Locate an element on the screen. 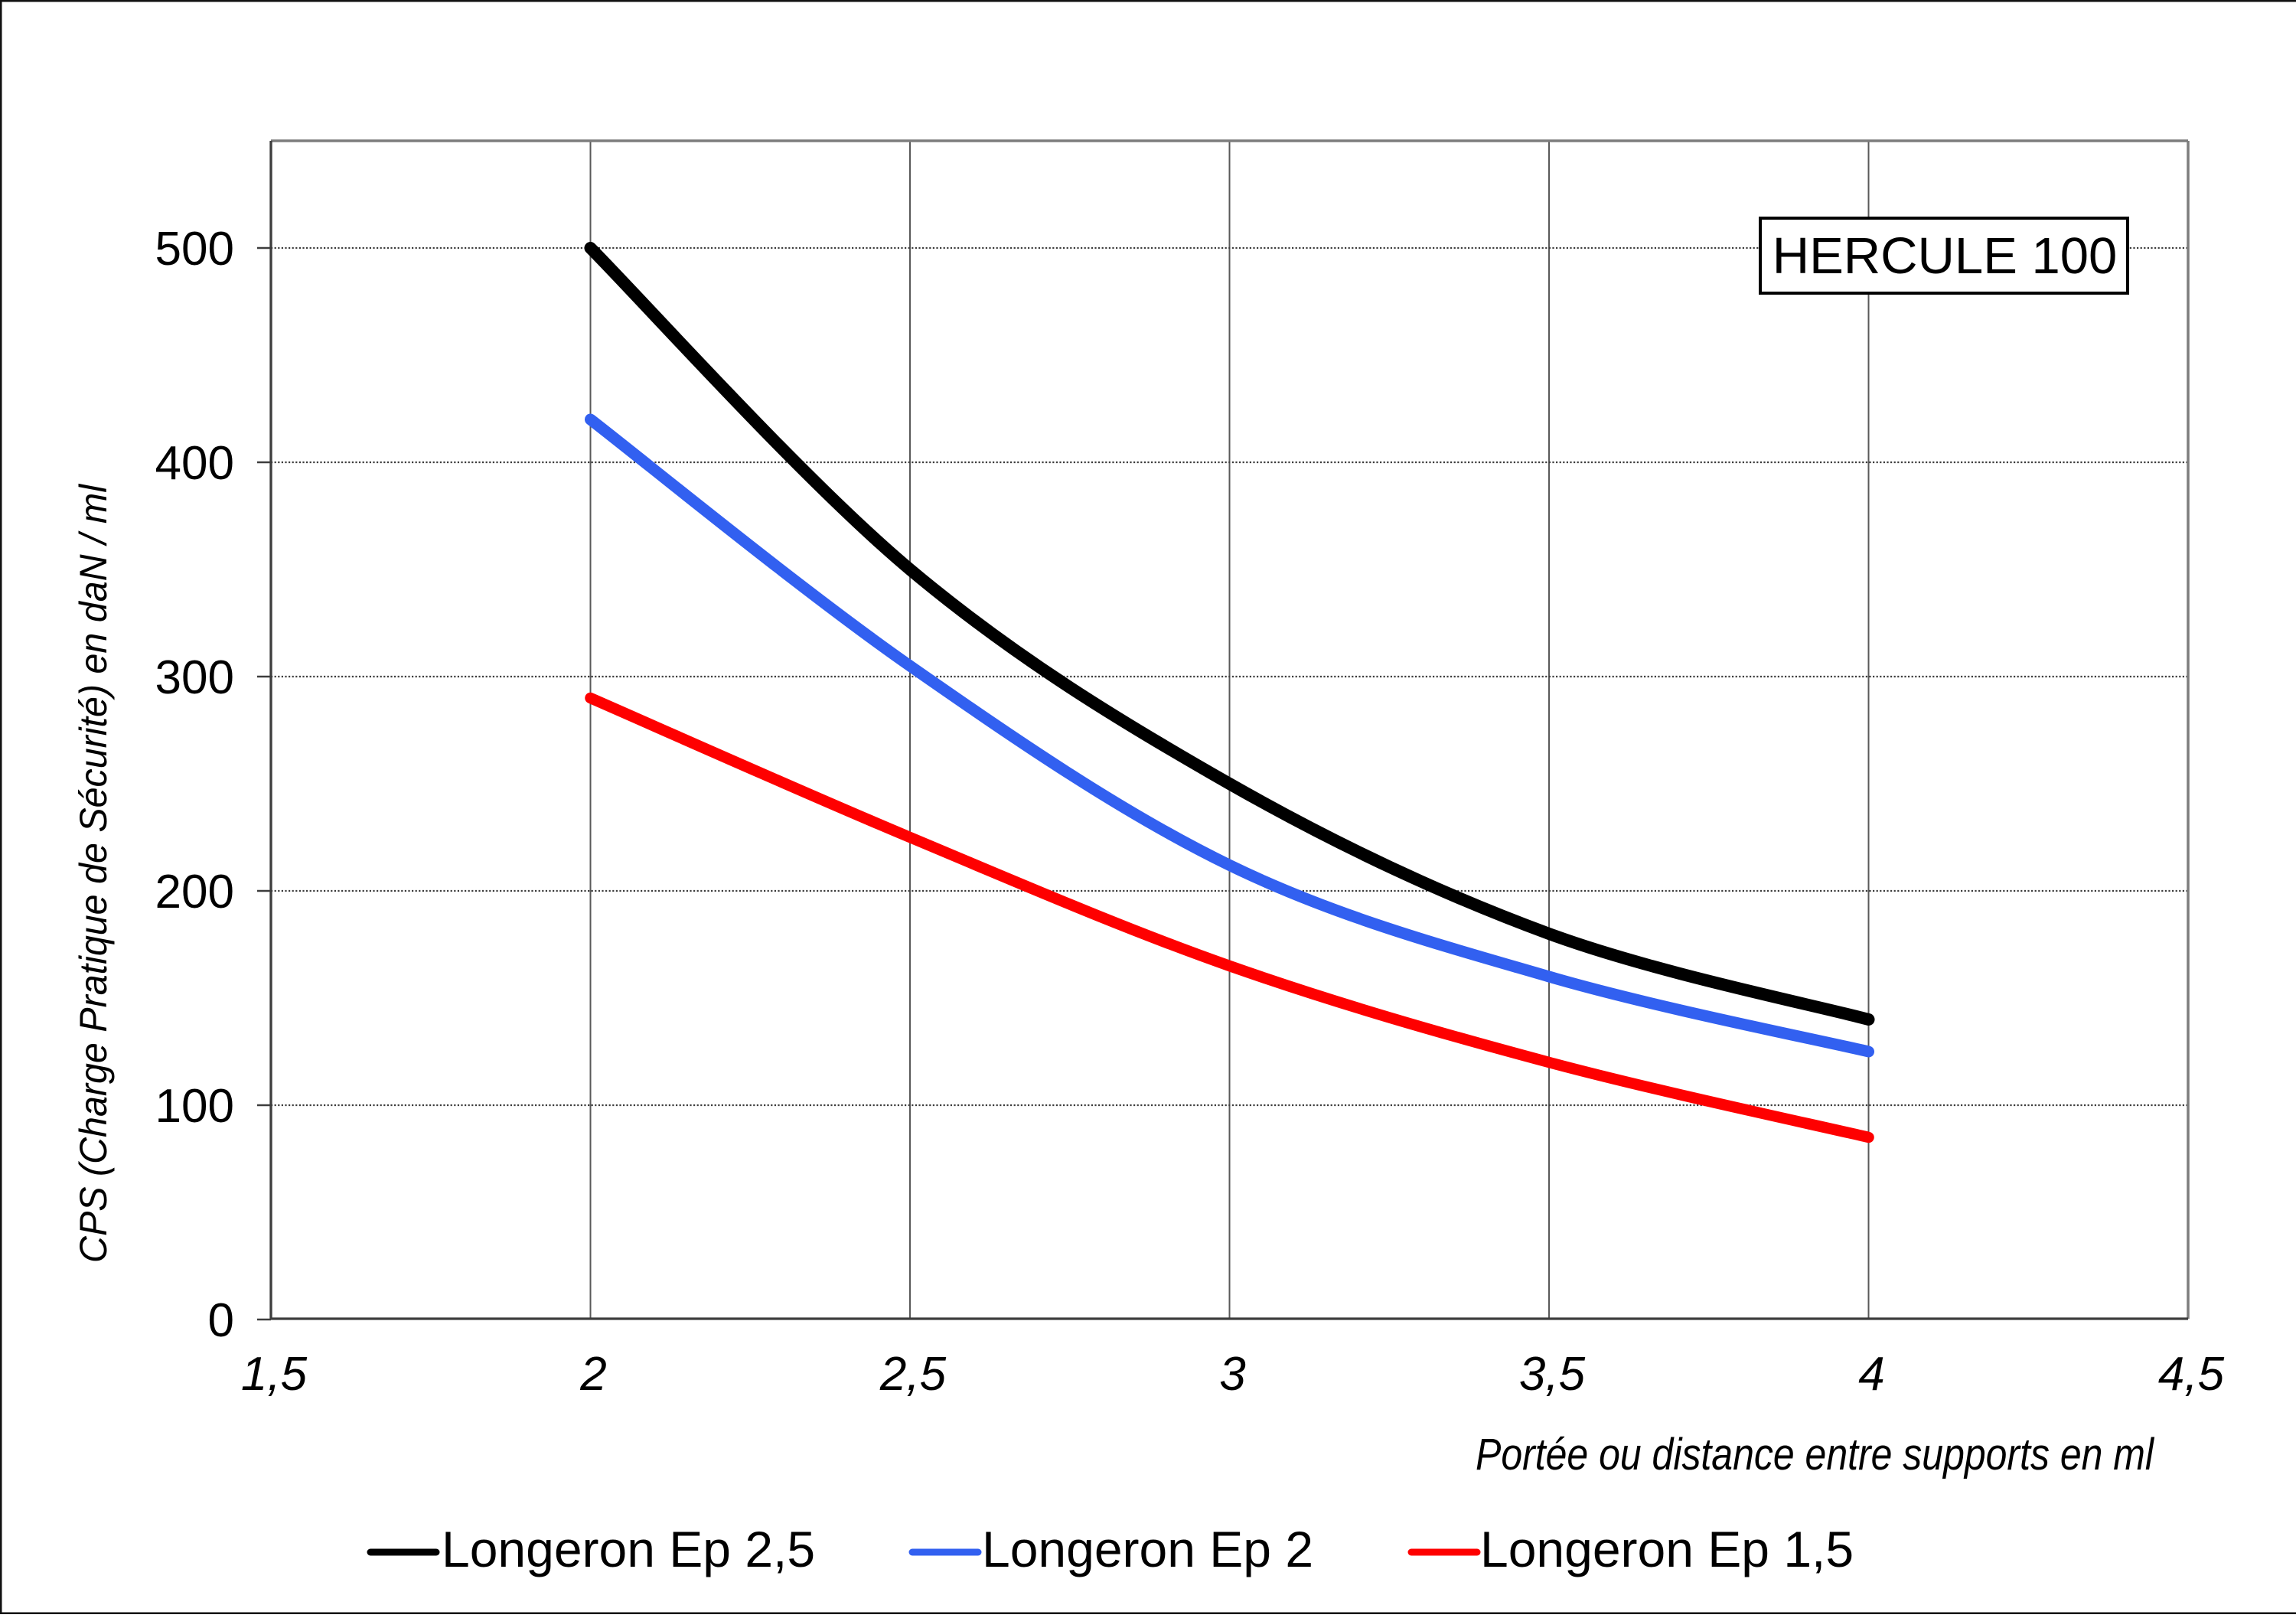  svg-text: 1,5 is located at coordinates (274, 1374).